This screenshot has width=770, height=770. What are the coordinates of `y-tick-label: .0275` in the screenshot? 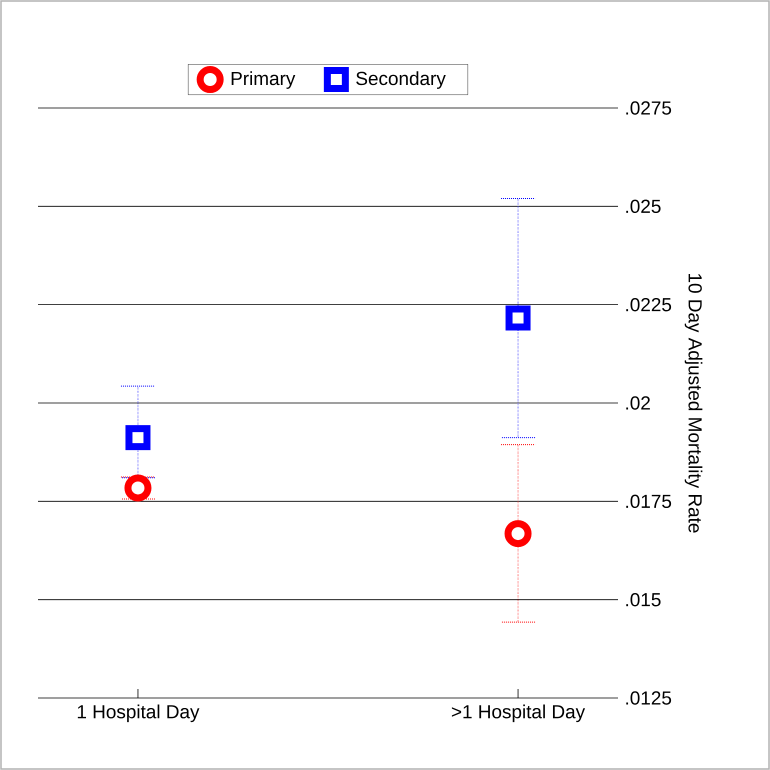 It's located at (649, 108).